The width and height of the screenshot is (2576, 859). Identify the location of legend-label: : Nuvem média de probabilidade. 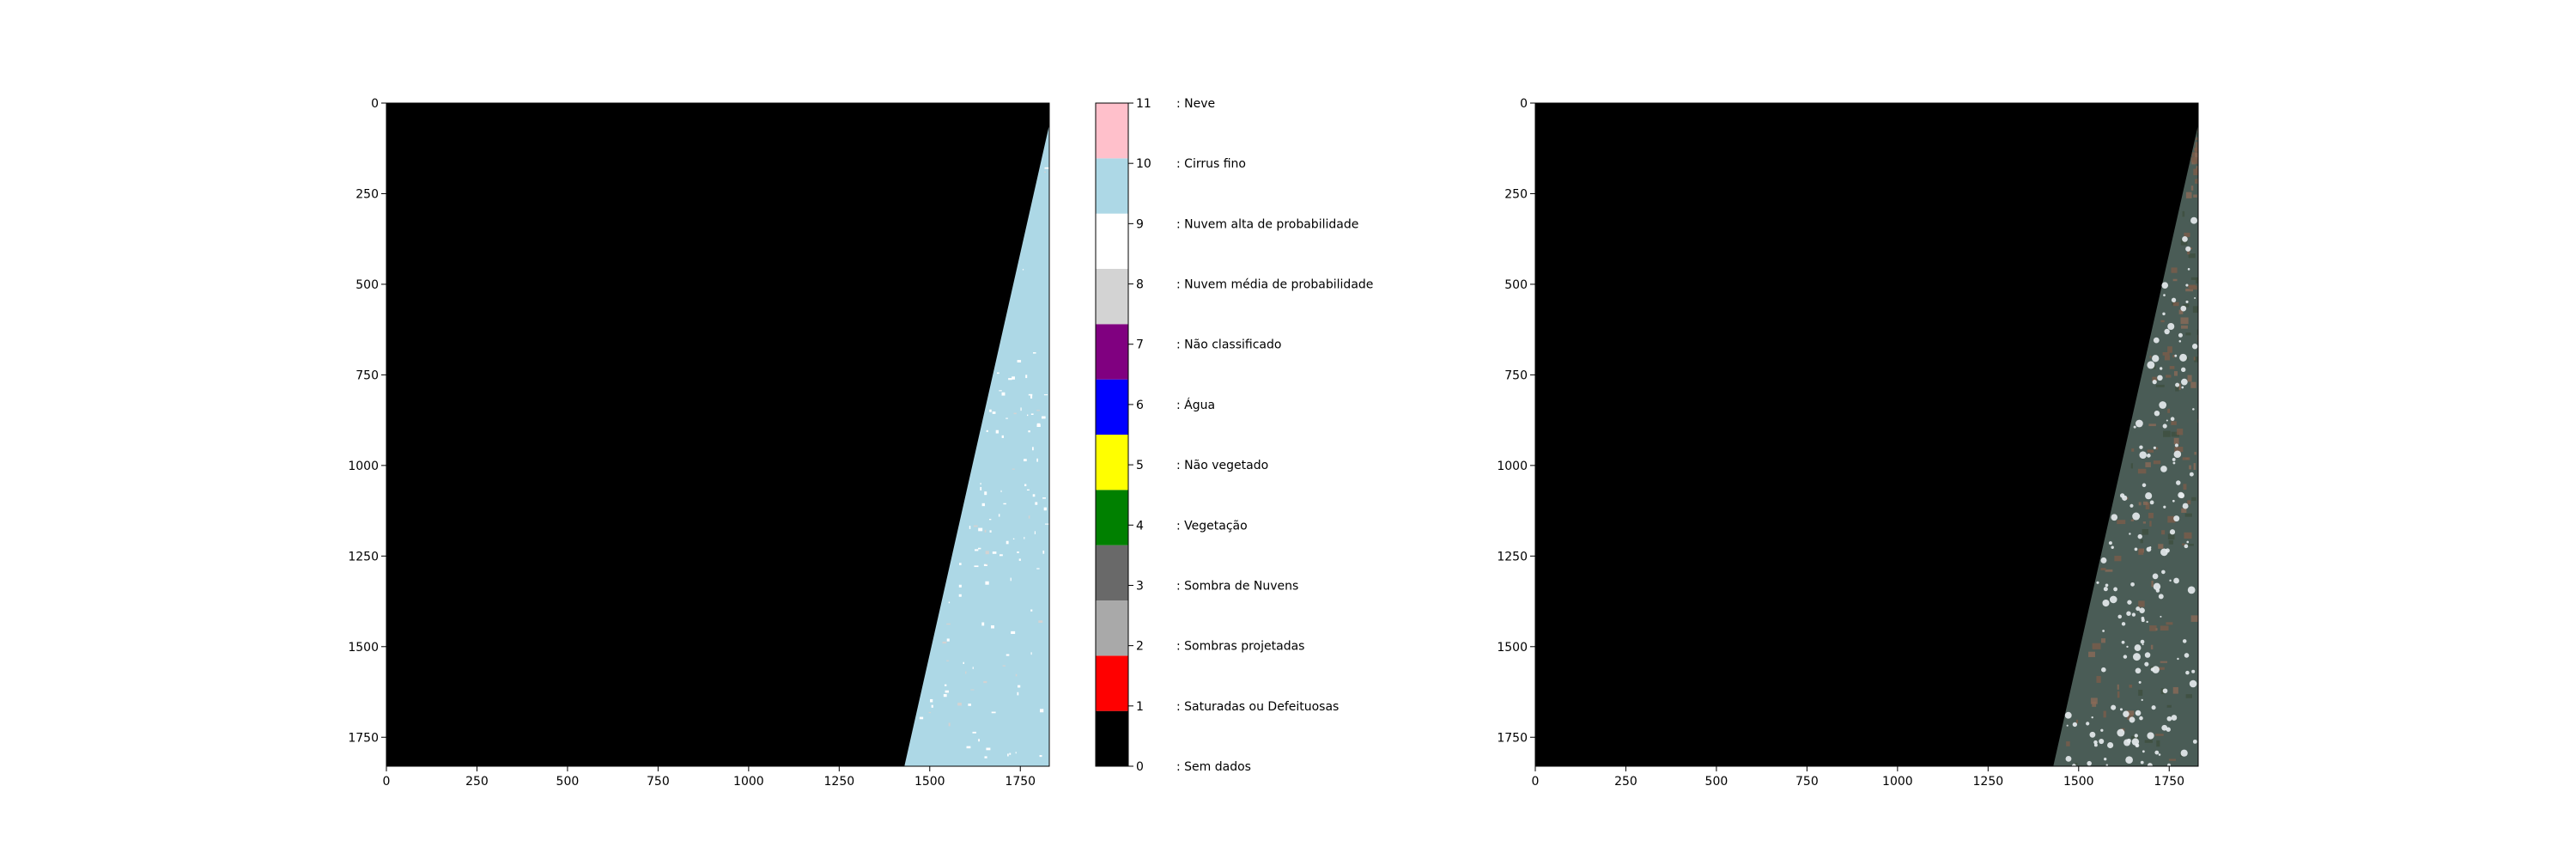
(1274, 285).